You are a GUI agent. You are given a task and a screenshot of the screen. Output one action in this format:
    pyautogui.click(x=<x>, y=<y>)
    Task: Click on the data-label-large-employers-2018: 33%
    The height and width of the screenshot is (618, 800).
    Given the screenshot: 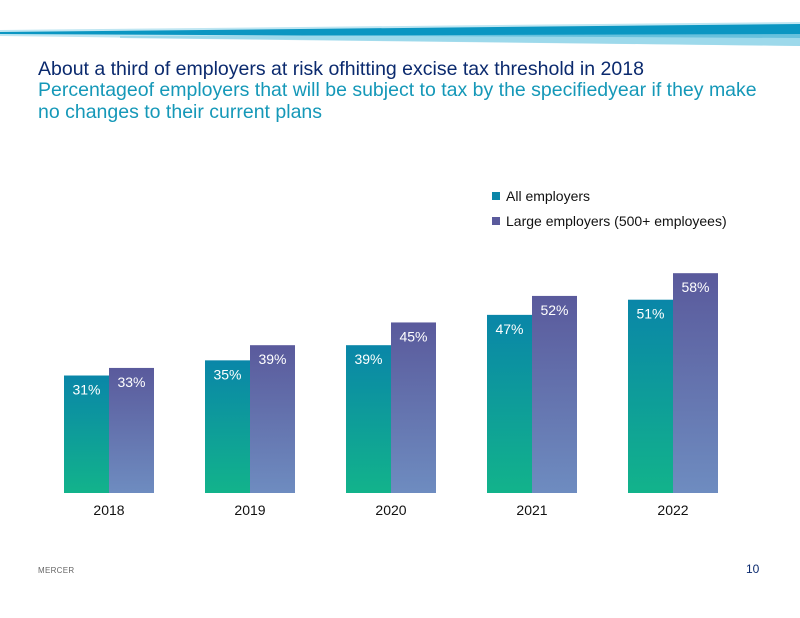 What is the action you would take?
    pyautogui.click(x=131, y=382)
    